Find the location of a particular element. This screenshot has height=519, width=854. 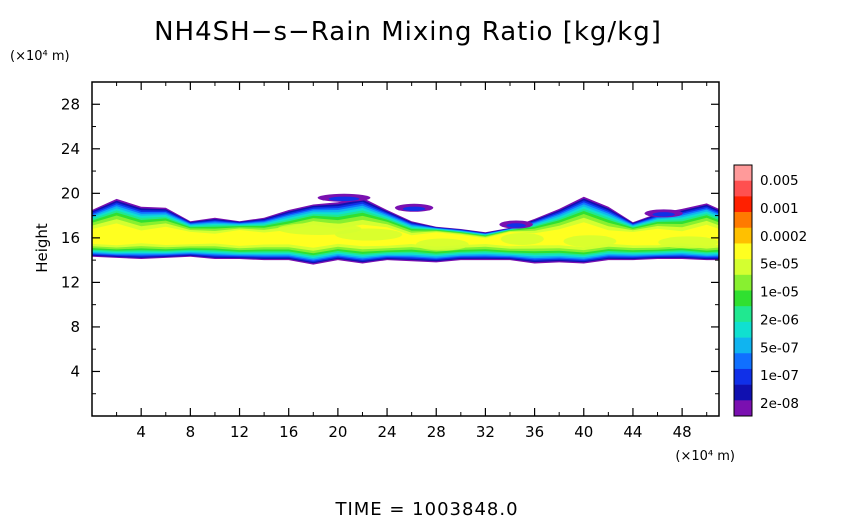

colorbar-label: 5e-05 is located at coordinates (779, 265).